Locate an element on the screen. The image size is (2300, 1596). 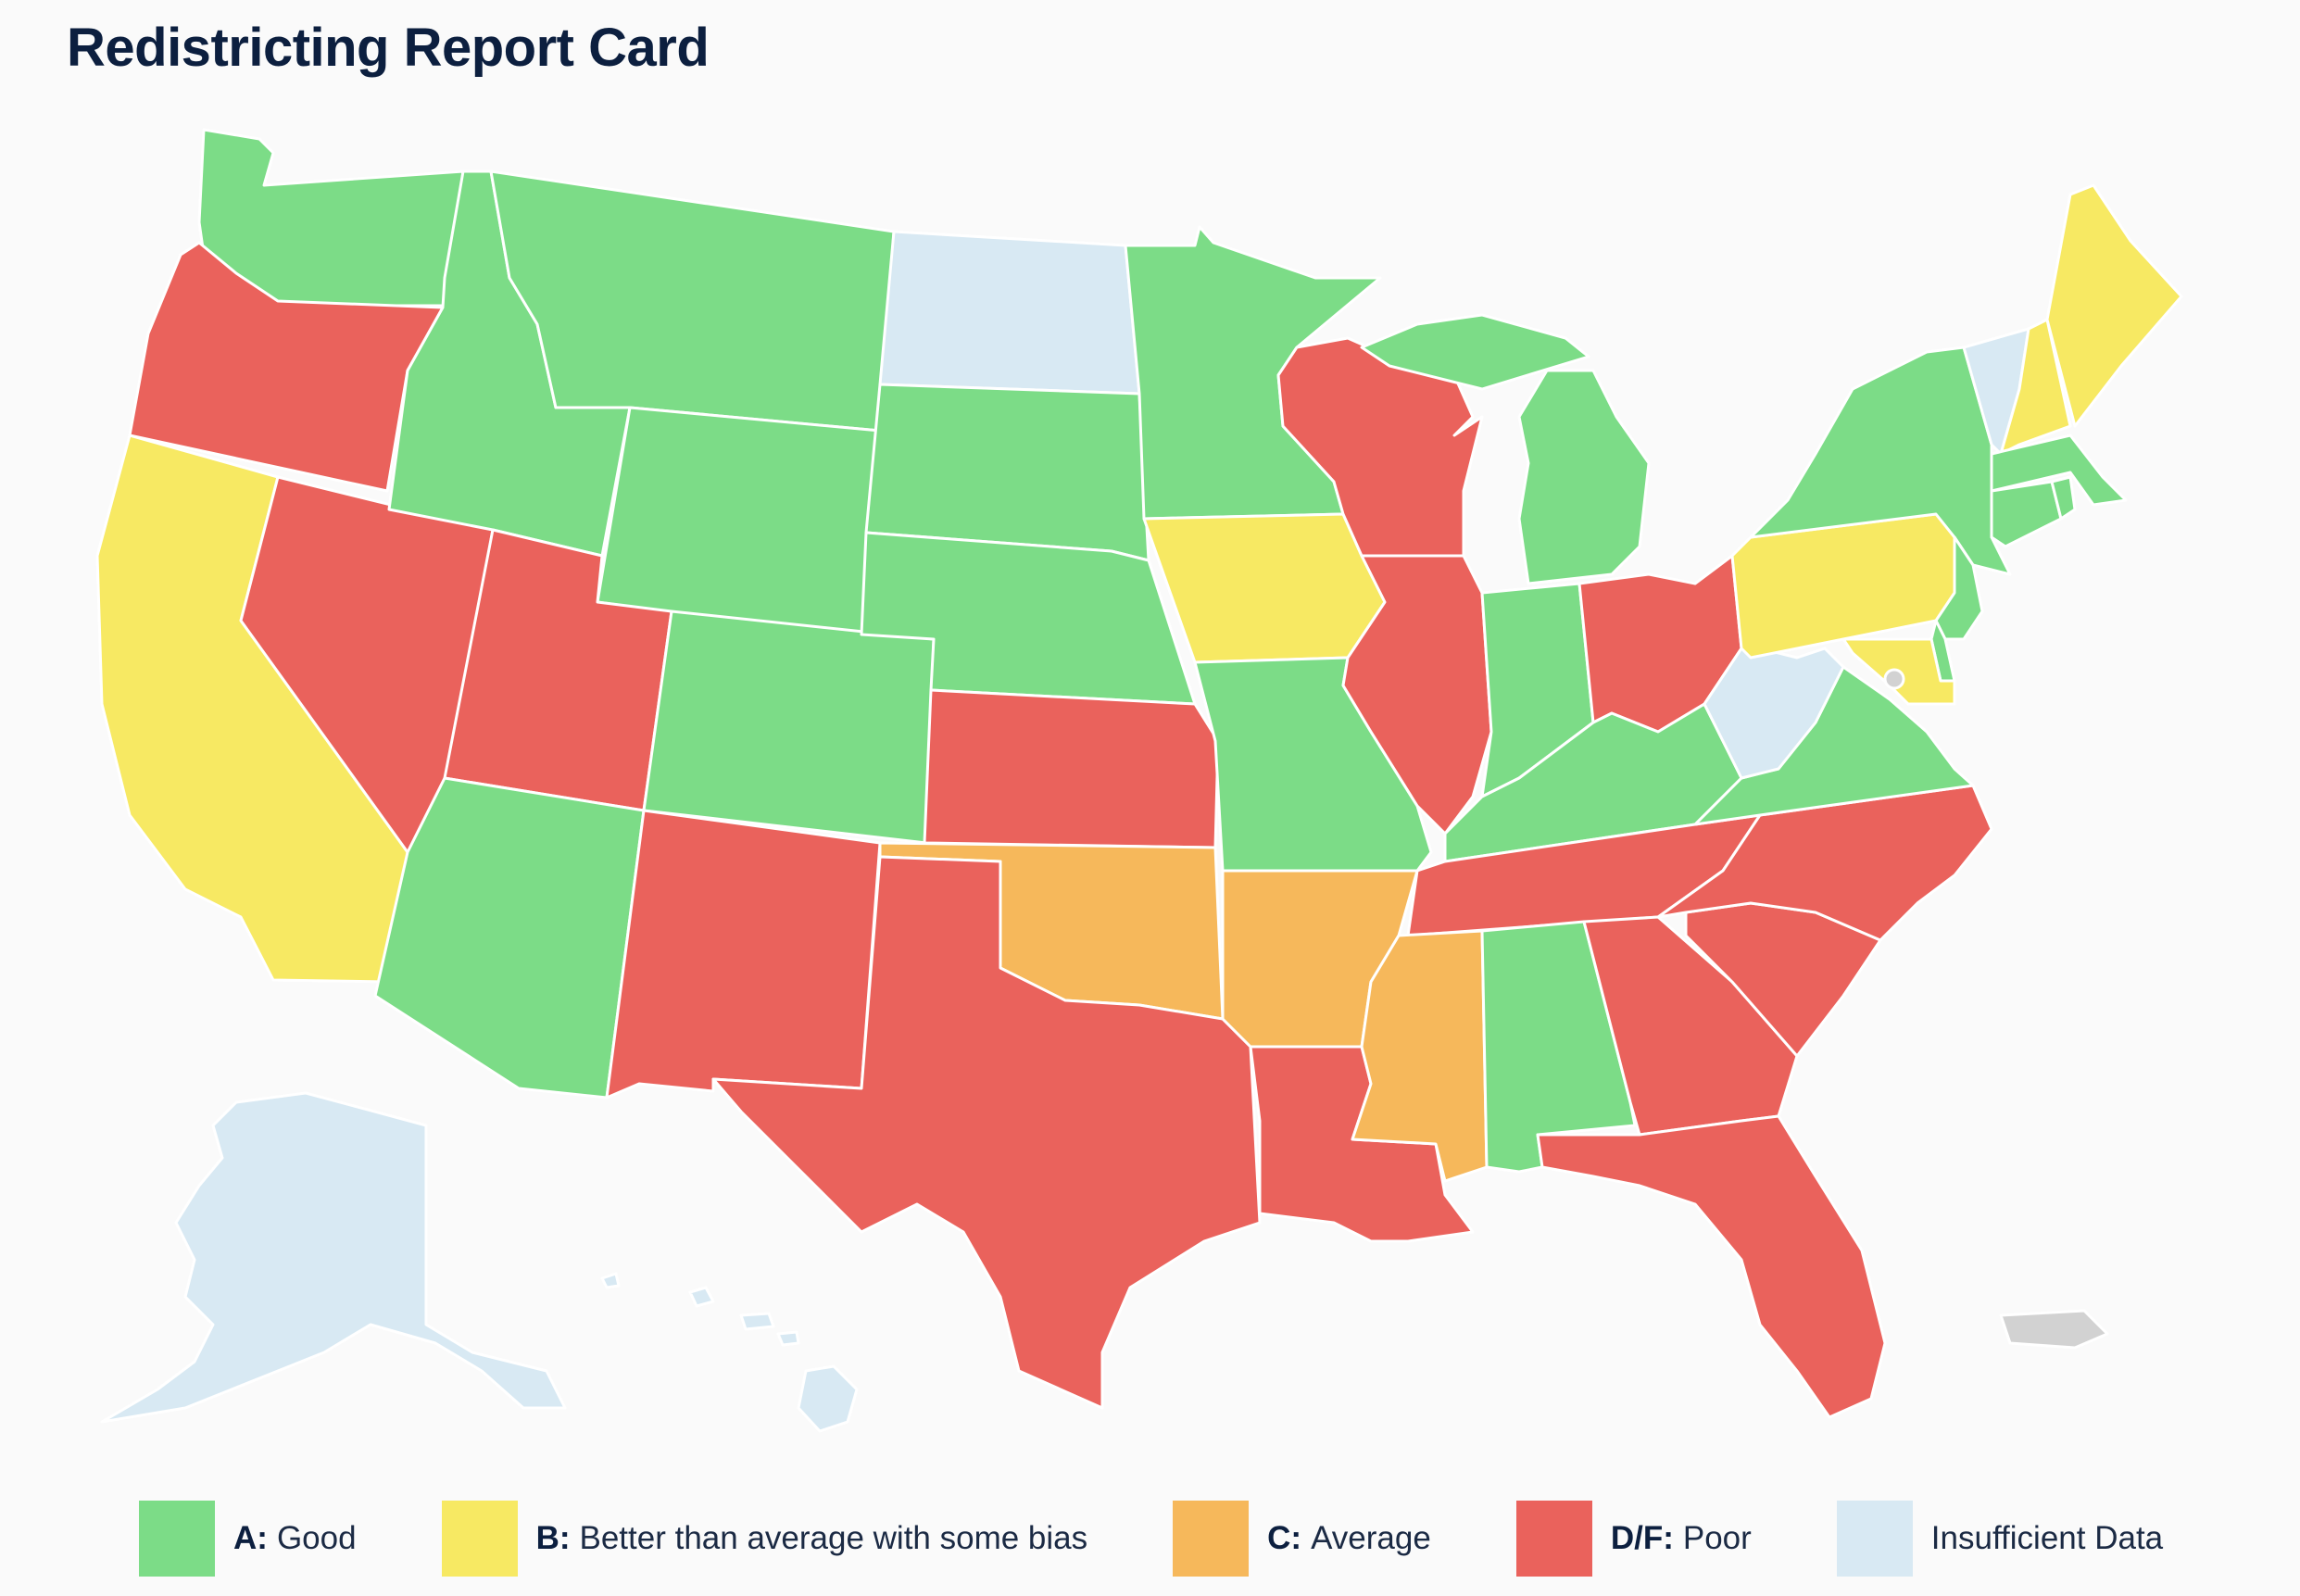
state-connecticut is located at coordinates (2027, 514).